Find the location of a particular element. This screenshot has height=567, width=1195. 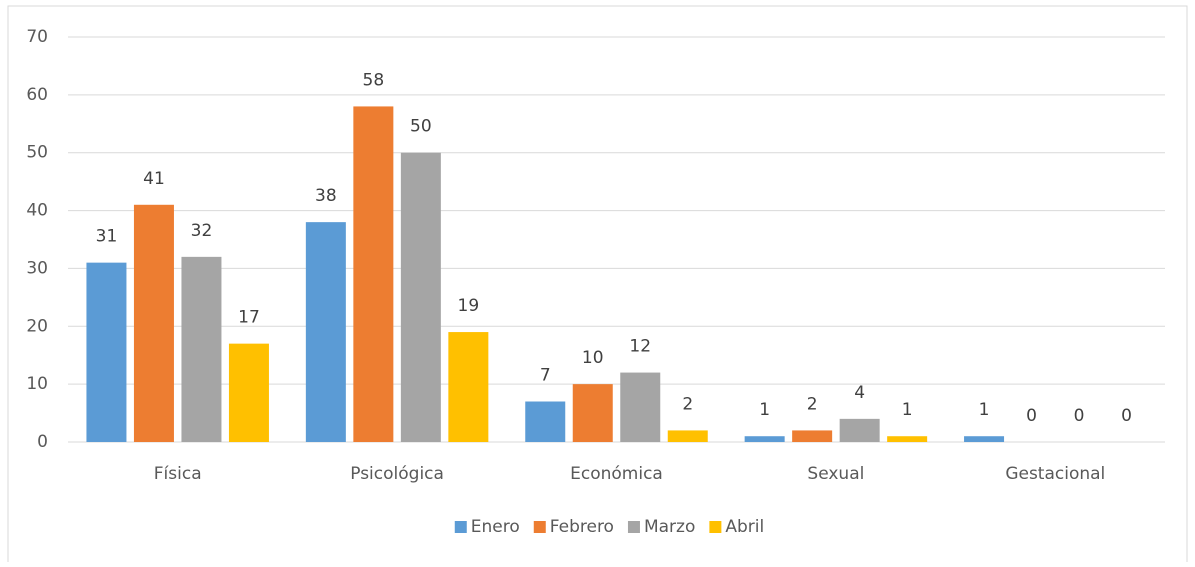

y-tick-label: 10 is located at coordinates (37, 384).